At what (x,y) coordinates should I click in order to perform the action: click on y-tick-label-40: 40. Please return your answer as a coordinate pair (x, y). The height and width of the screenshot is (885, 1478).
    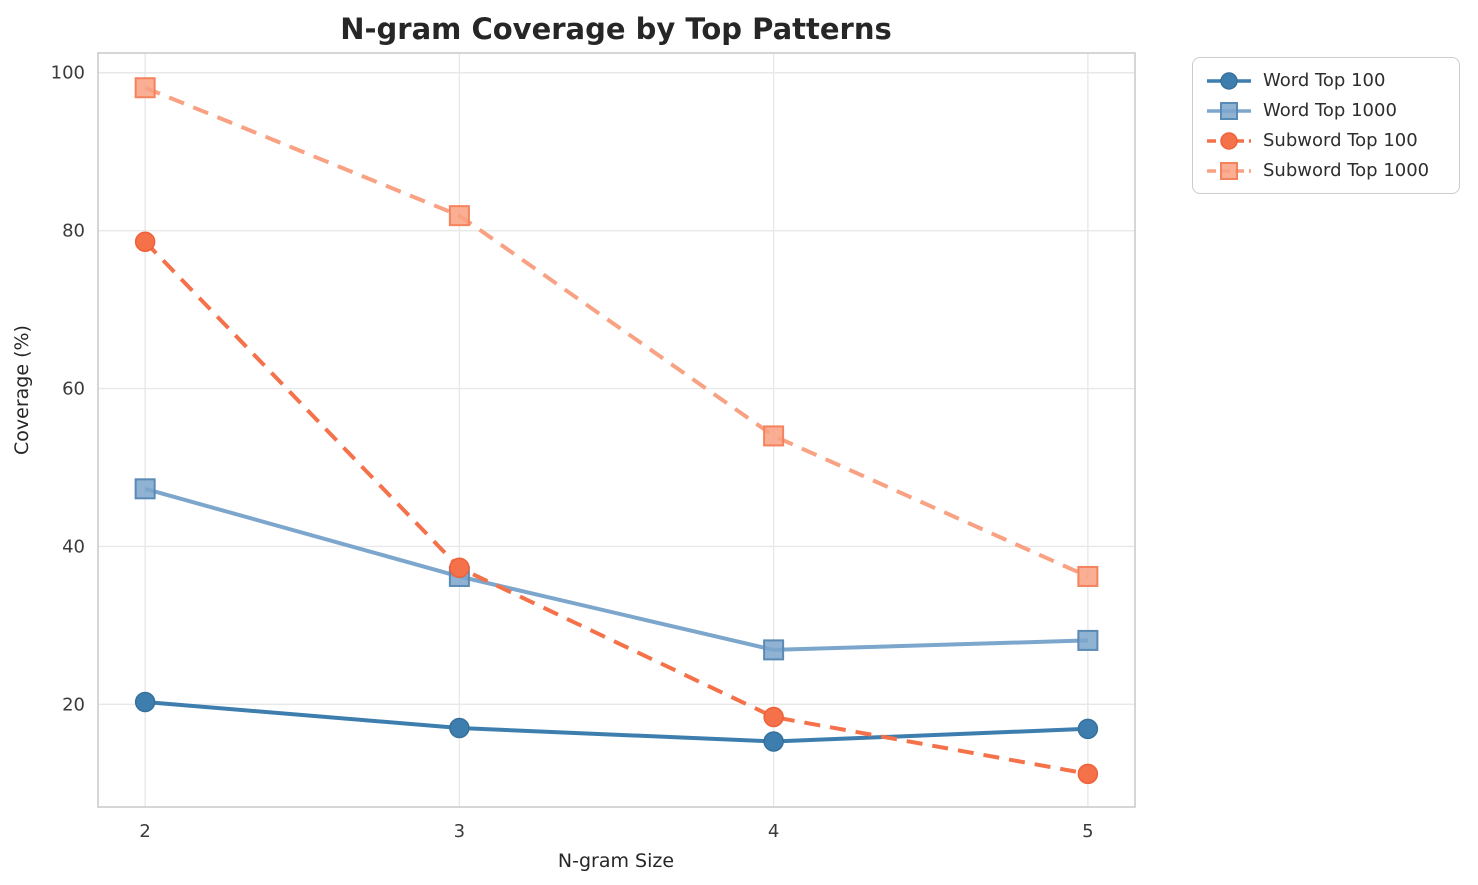
    Looking at the image, I should click on (73, 546).